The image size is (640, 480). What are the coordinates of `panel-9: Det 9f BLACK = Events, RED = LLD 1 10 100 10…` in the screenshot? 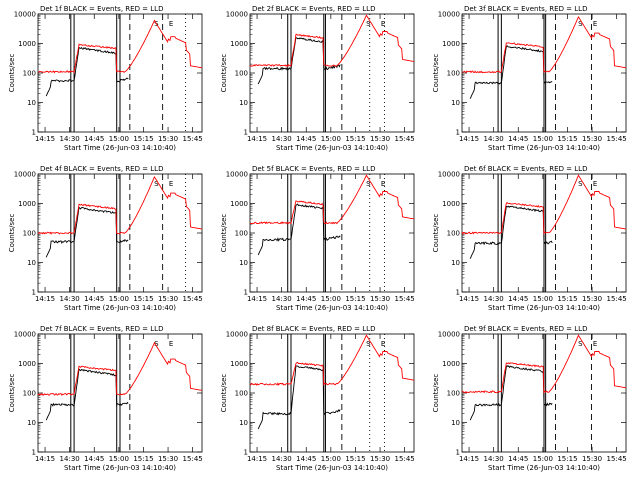 It's located at (529, 398).